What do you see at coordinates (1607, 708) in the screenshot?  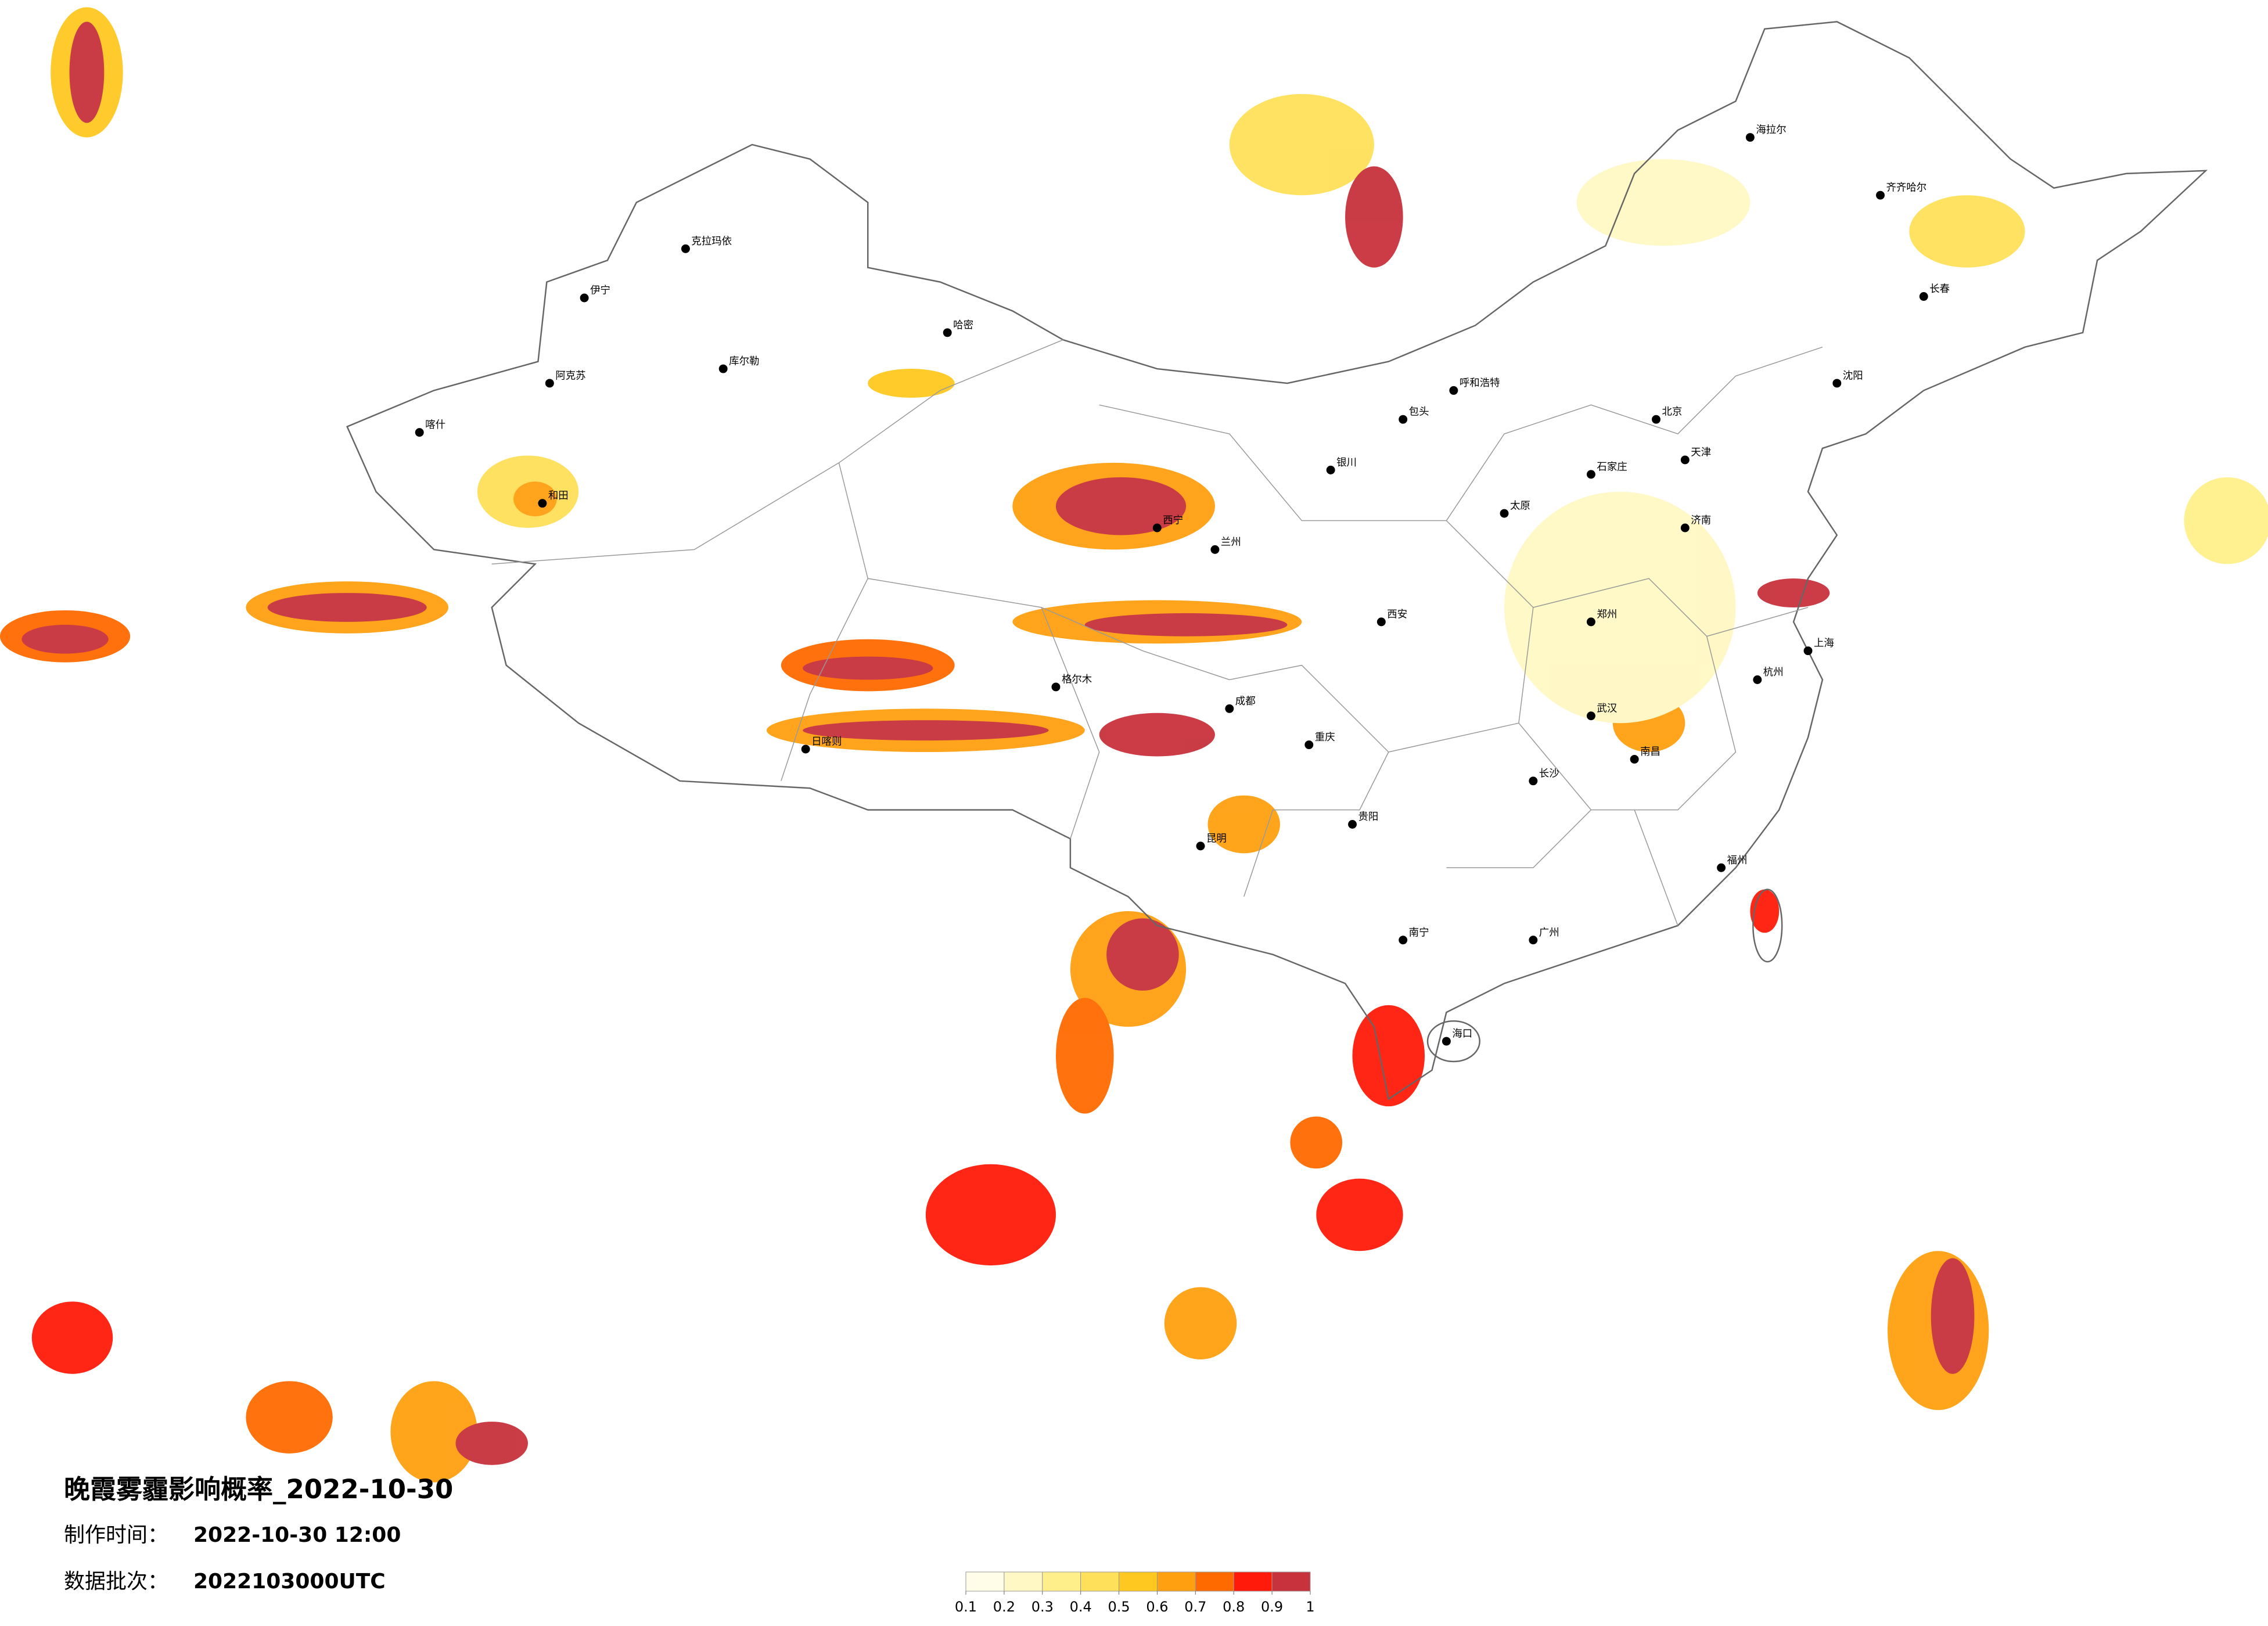 I see `city-label: 武汉` at bounding box center [1607, 708].